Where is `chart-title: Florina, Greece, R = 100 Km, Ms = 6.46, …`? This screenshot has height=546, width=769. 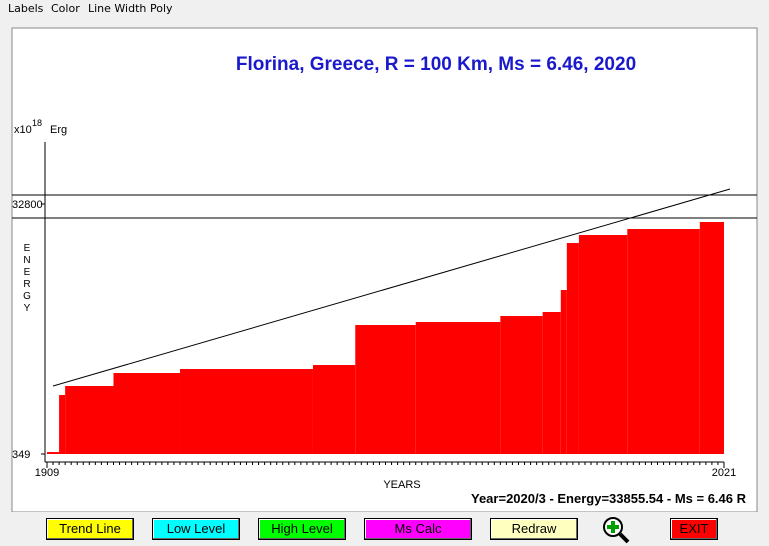 chart-title: Florina, Greece, R = 100 Km, Ms = 6.46, … is located at coordinates (436, 64).